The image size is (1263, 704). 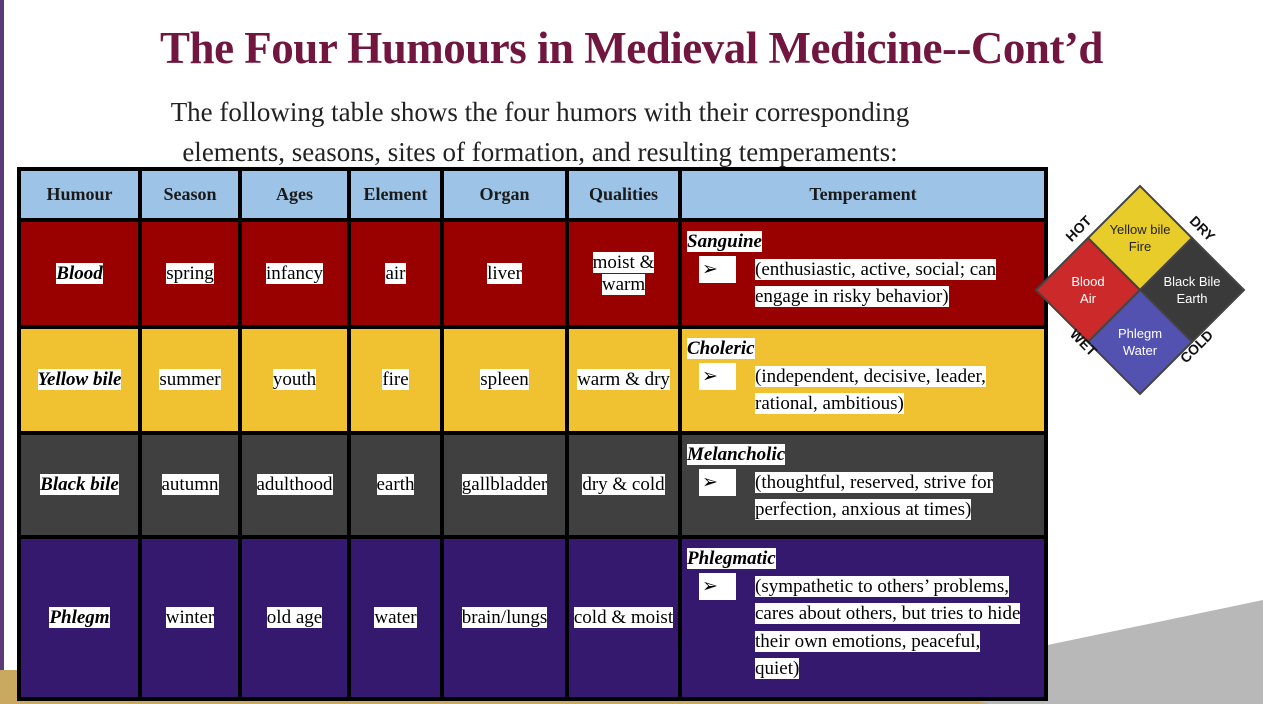 I want to click on table-cell: autumn, so click(x=190, y=485).